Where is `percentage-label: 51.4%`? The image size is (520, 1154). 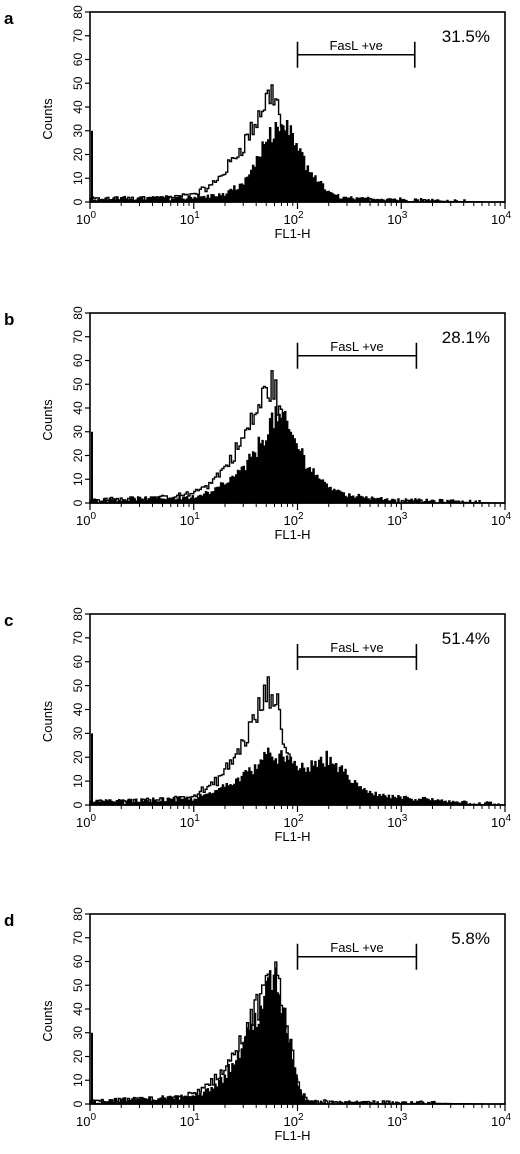 percentage-label: 51.4% is located at coordinates (466, 638).